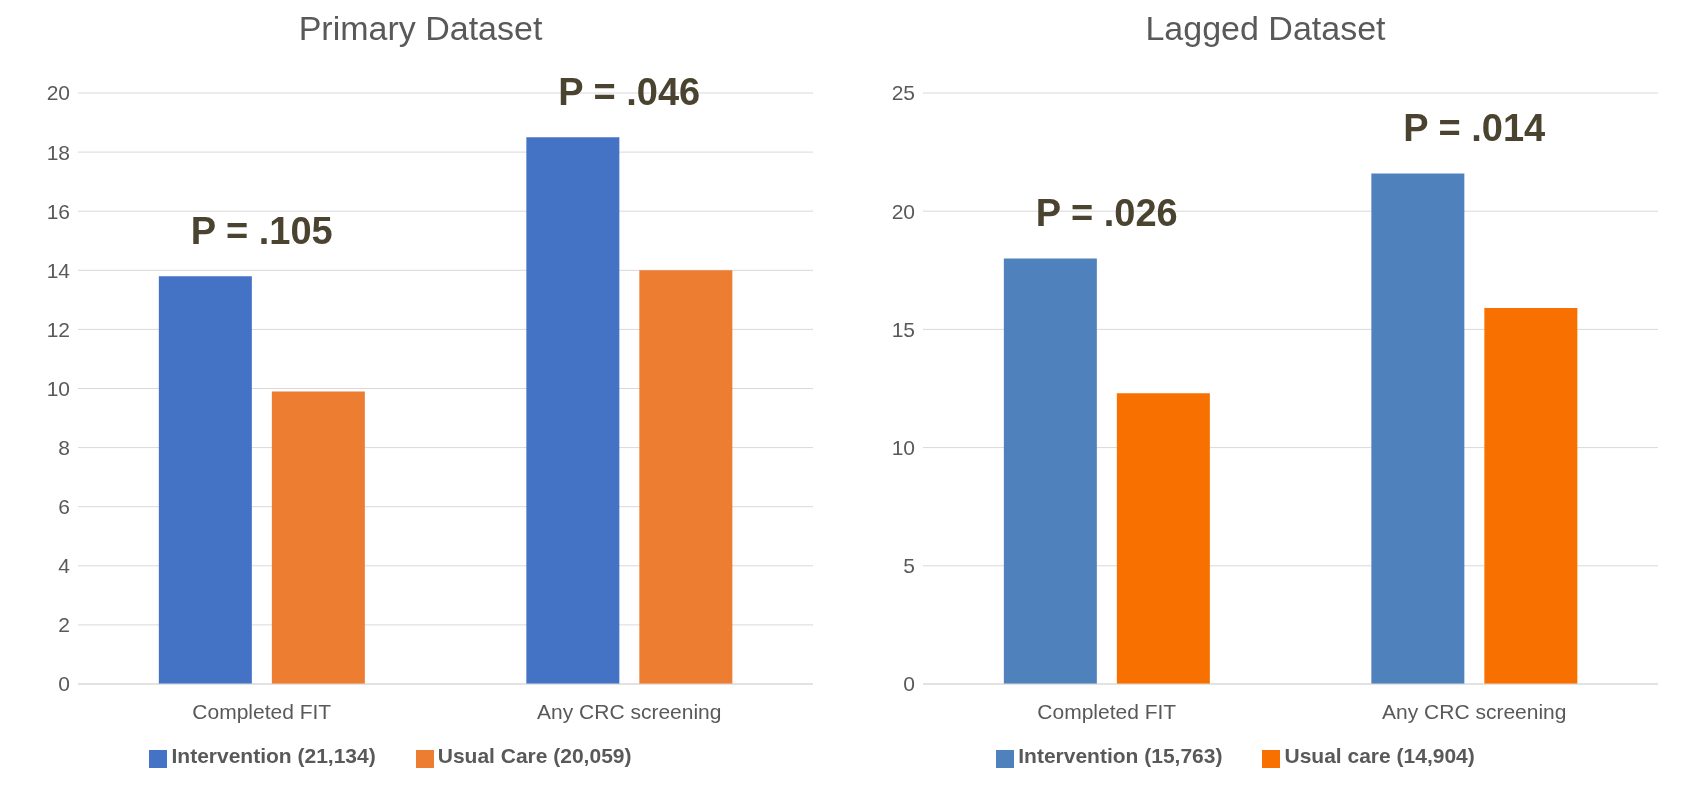 The image size is (1689, 804). What do you see at coordinates (64, 625) in the screenshot?
I see `y-tick-label: 2` at bounding box center [64, 625].